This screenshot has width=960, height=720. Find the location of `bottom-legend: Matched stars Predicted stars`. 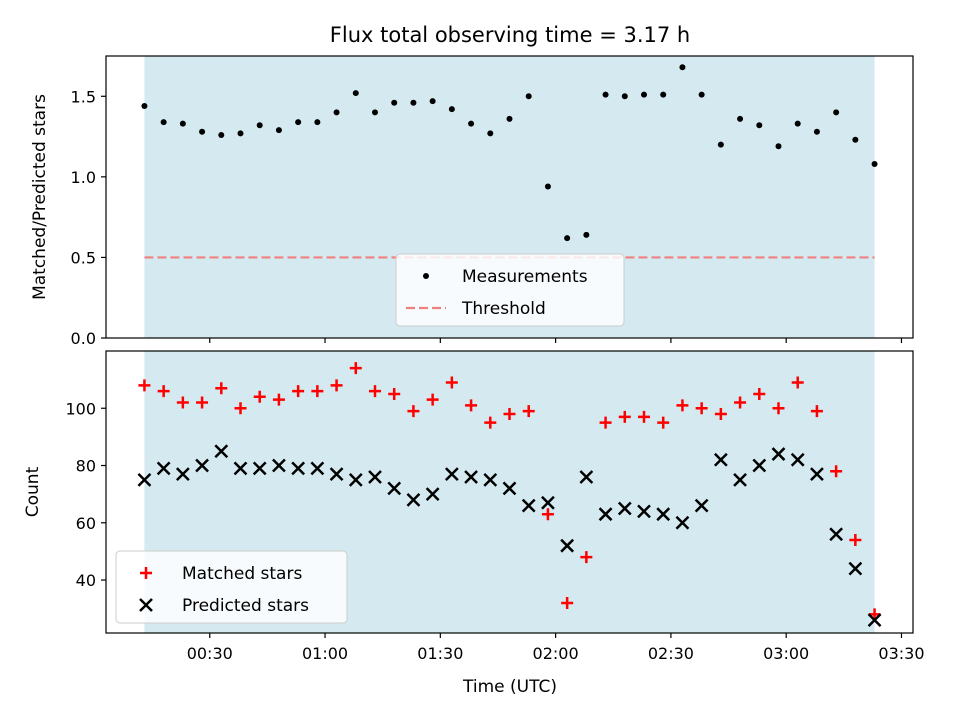

bottom-legend: Matched stars Predicted stars is located at coordinates (231, 587).